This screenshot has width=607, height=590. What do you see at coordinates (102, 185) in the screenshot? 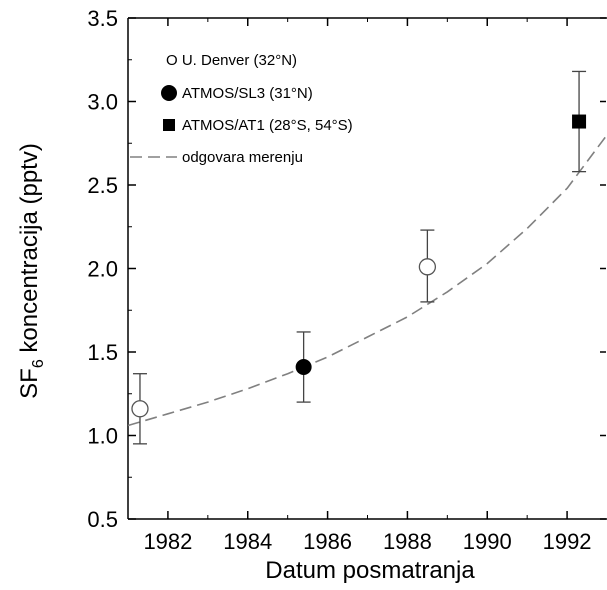
I see `y-tick-label: 2.5` at bounding box center [102, 185].